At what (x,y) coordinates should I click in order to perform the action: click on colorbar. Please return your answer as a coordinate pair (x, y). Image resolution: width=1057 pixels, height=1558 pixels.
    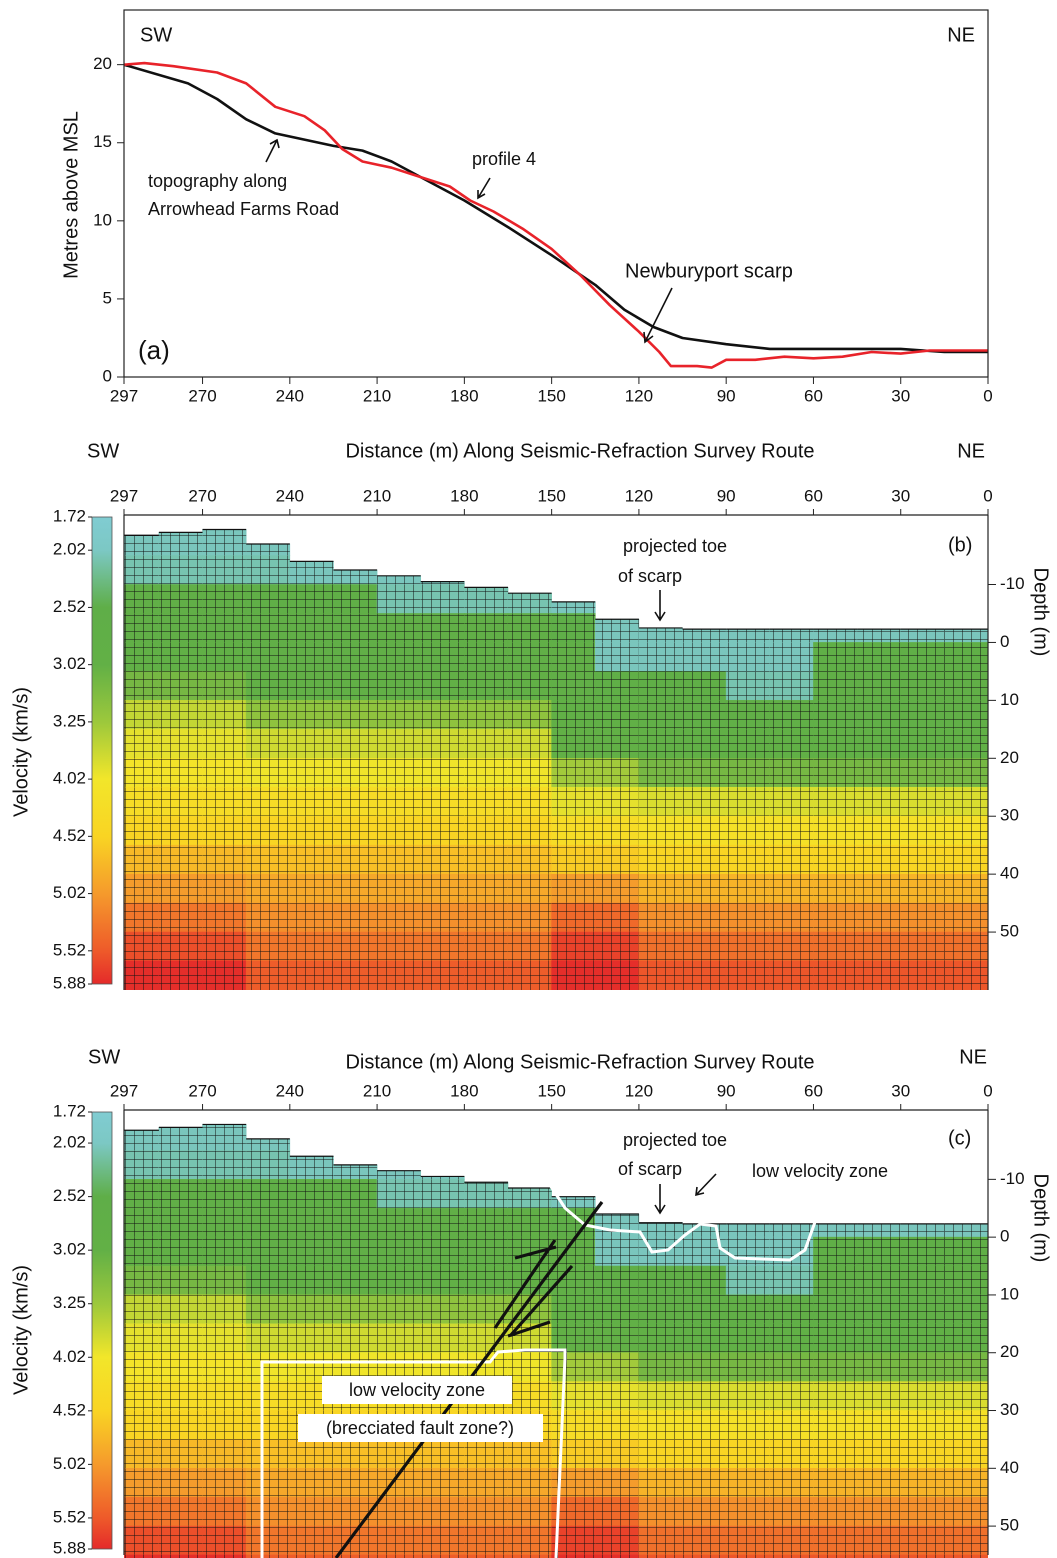
    Looking at the image, I should click on (102, 1330).